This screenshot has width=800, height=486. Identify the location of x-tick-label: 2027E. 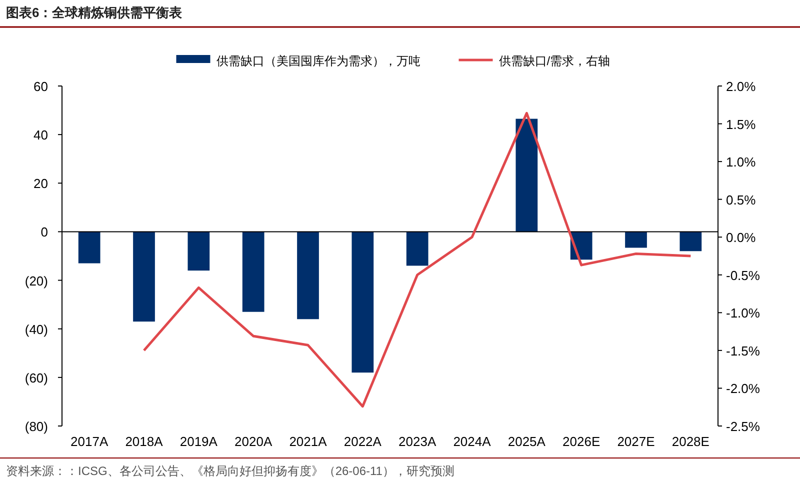
(636, 441).